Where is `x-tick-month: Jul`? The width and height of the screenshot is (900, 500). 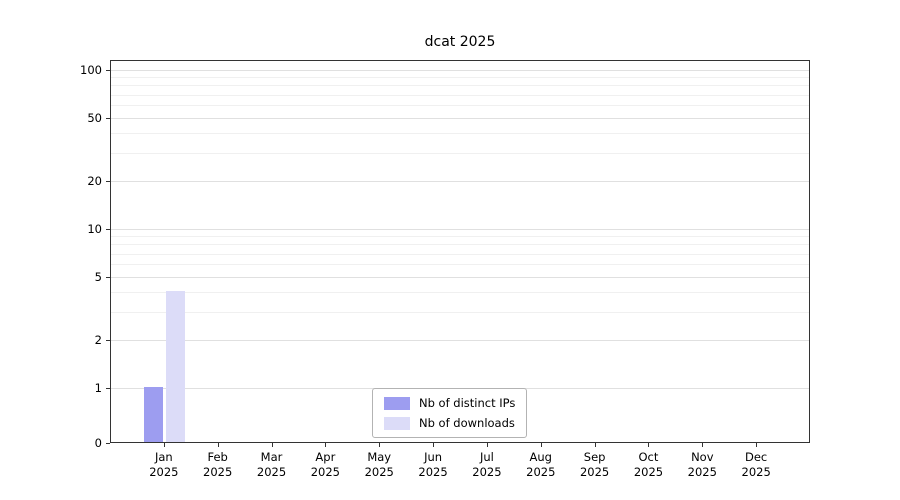 x-tick-month: Jul is located at coordinates (486, 457).